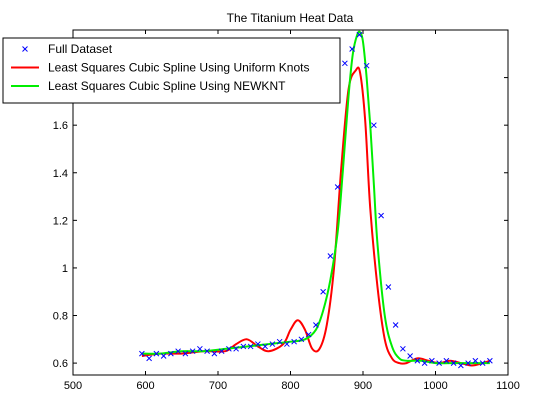 The width and height of the screenshot is (560, 420). Describe the element at coordinates (60, 126) in the screenshot. I see `y-tick-label: 1.6` at that location.